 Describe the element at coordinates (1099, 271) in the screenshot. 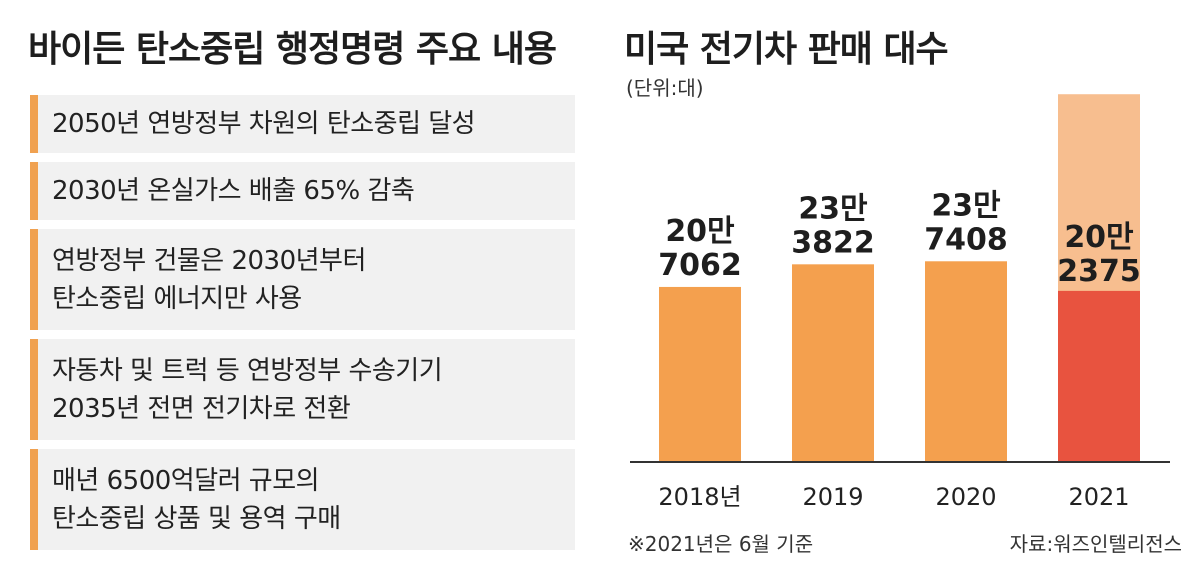

I see `data-label: 2375` at that location.